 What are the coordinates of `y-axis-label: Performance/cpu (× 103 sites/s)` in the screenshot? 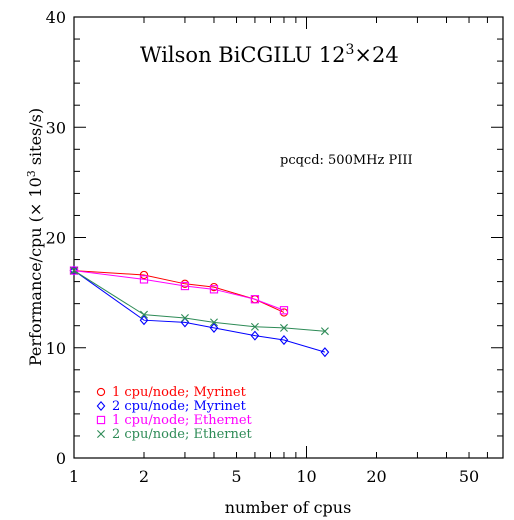 It's located at (35, 237).